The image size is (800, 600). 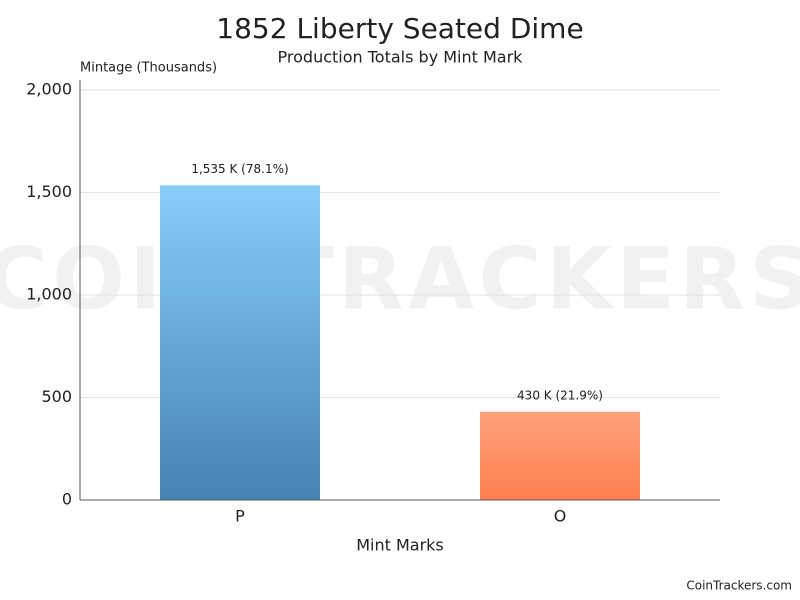 What do you see at coordinates (560, 395) in the screenshot?
I see `data-label: 430 K (21.9%)` at bounding box center [560, 395].